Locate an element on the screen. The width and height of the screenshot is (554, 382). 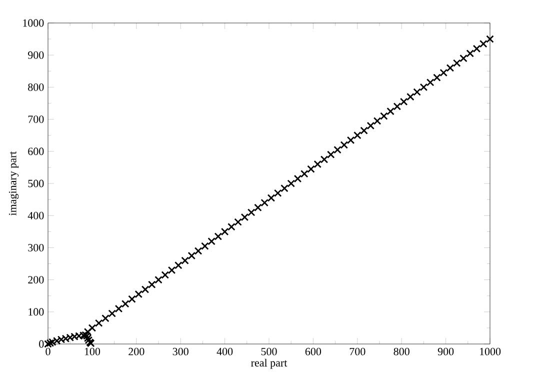
y-tick-label: 1000 is located at coordinates (33, 23).